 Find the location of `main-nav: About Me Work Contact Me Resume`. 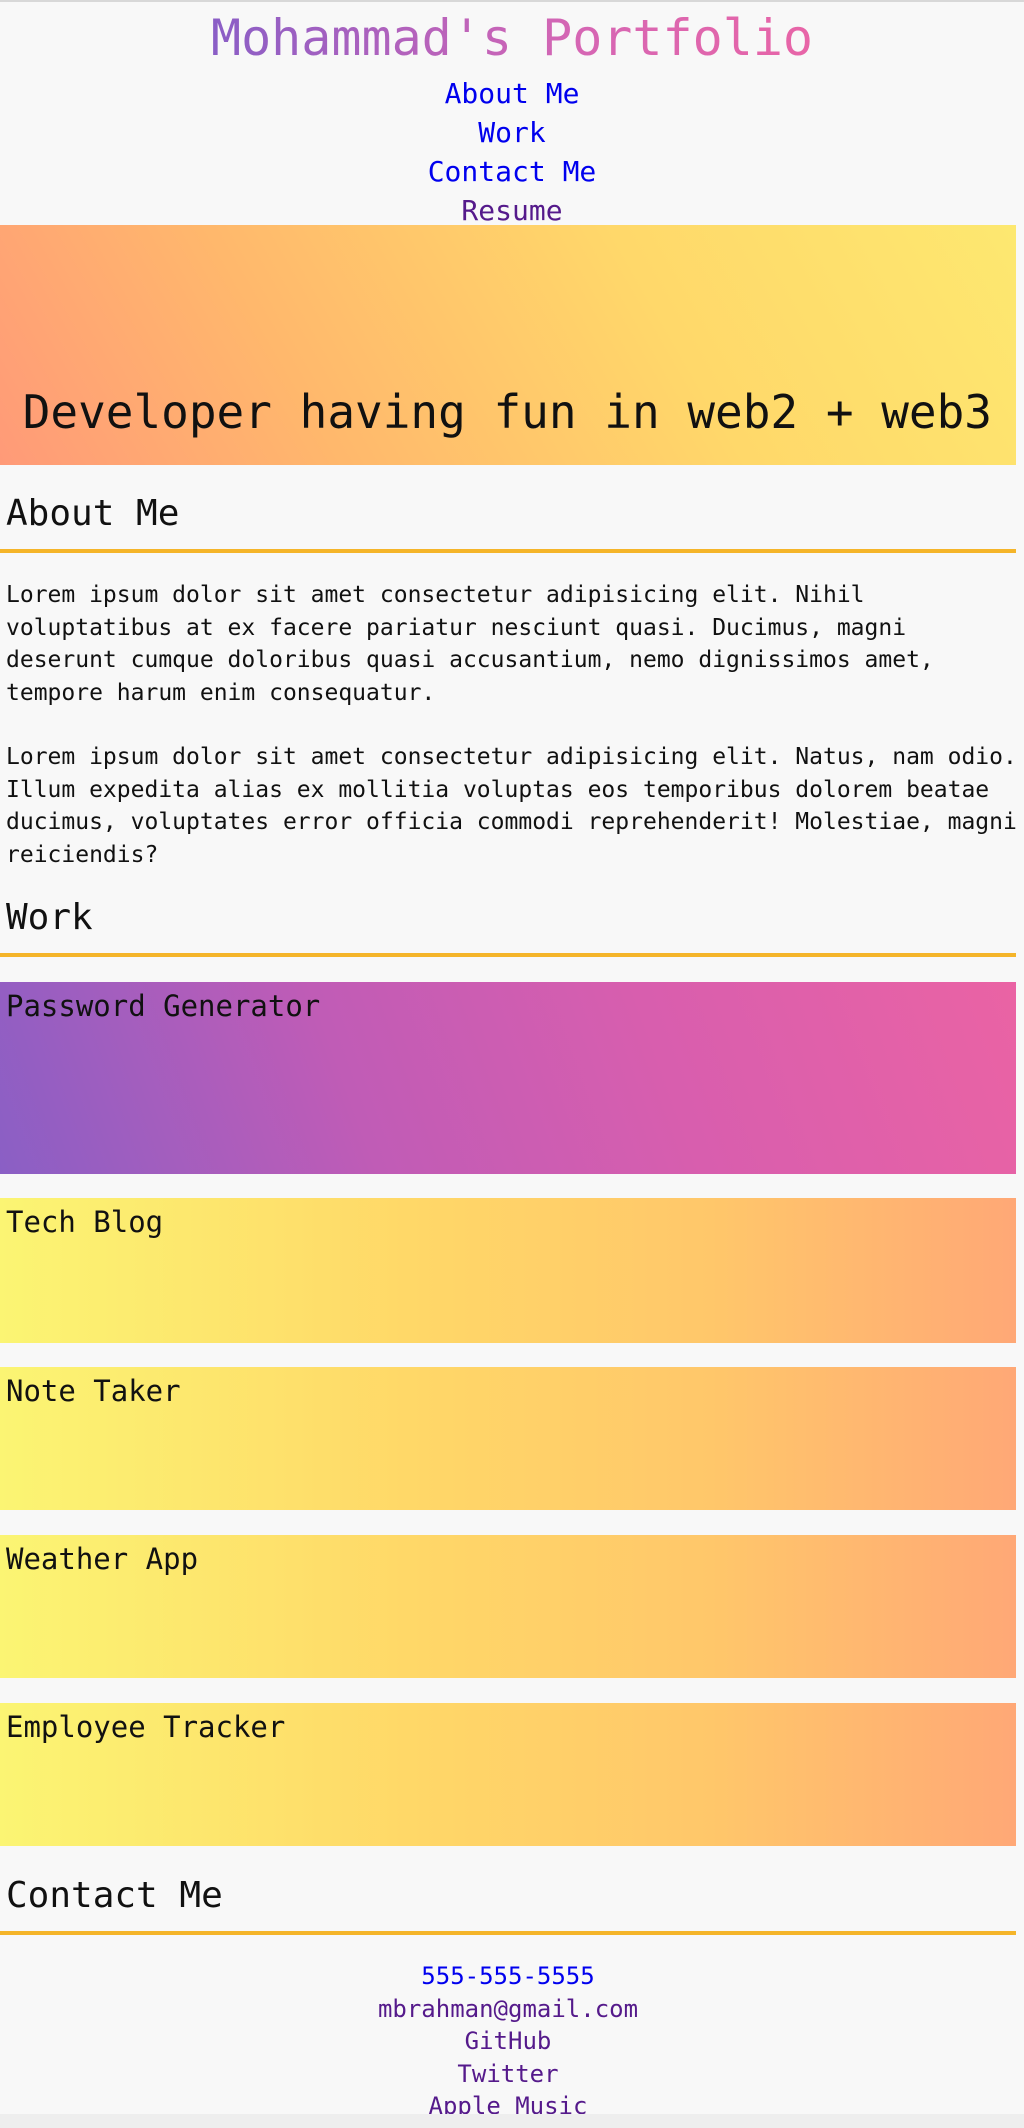

main-nav: About Me Work Contact Me Resume is located at coordinates (512, 152).